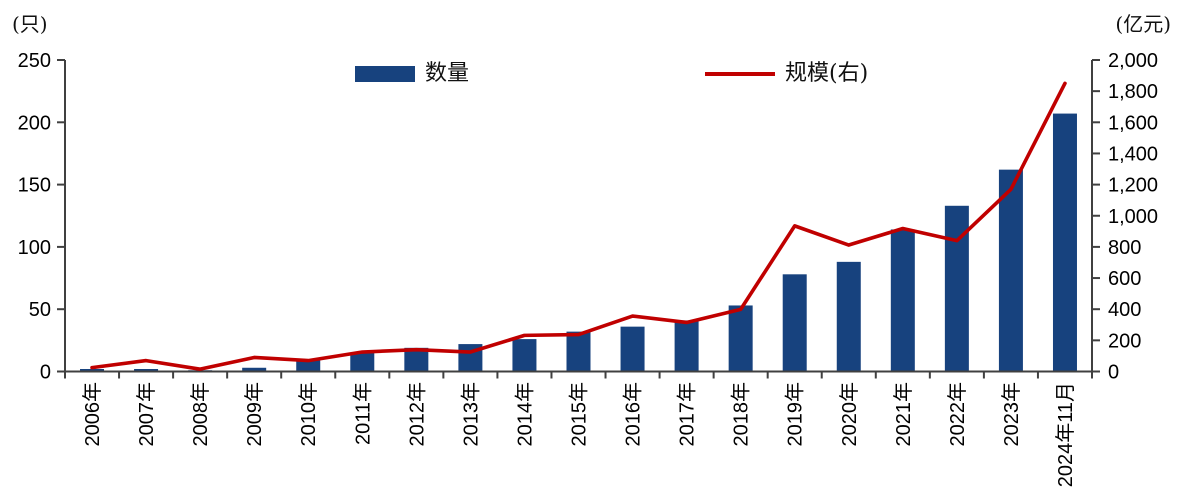 The width and height of the screenshot is (1179, 498). Describe the element at coordinates (470, 414) in the screenshot. I see `x-label-2013年: 2013年` at that location.